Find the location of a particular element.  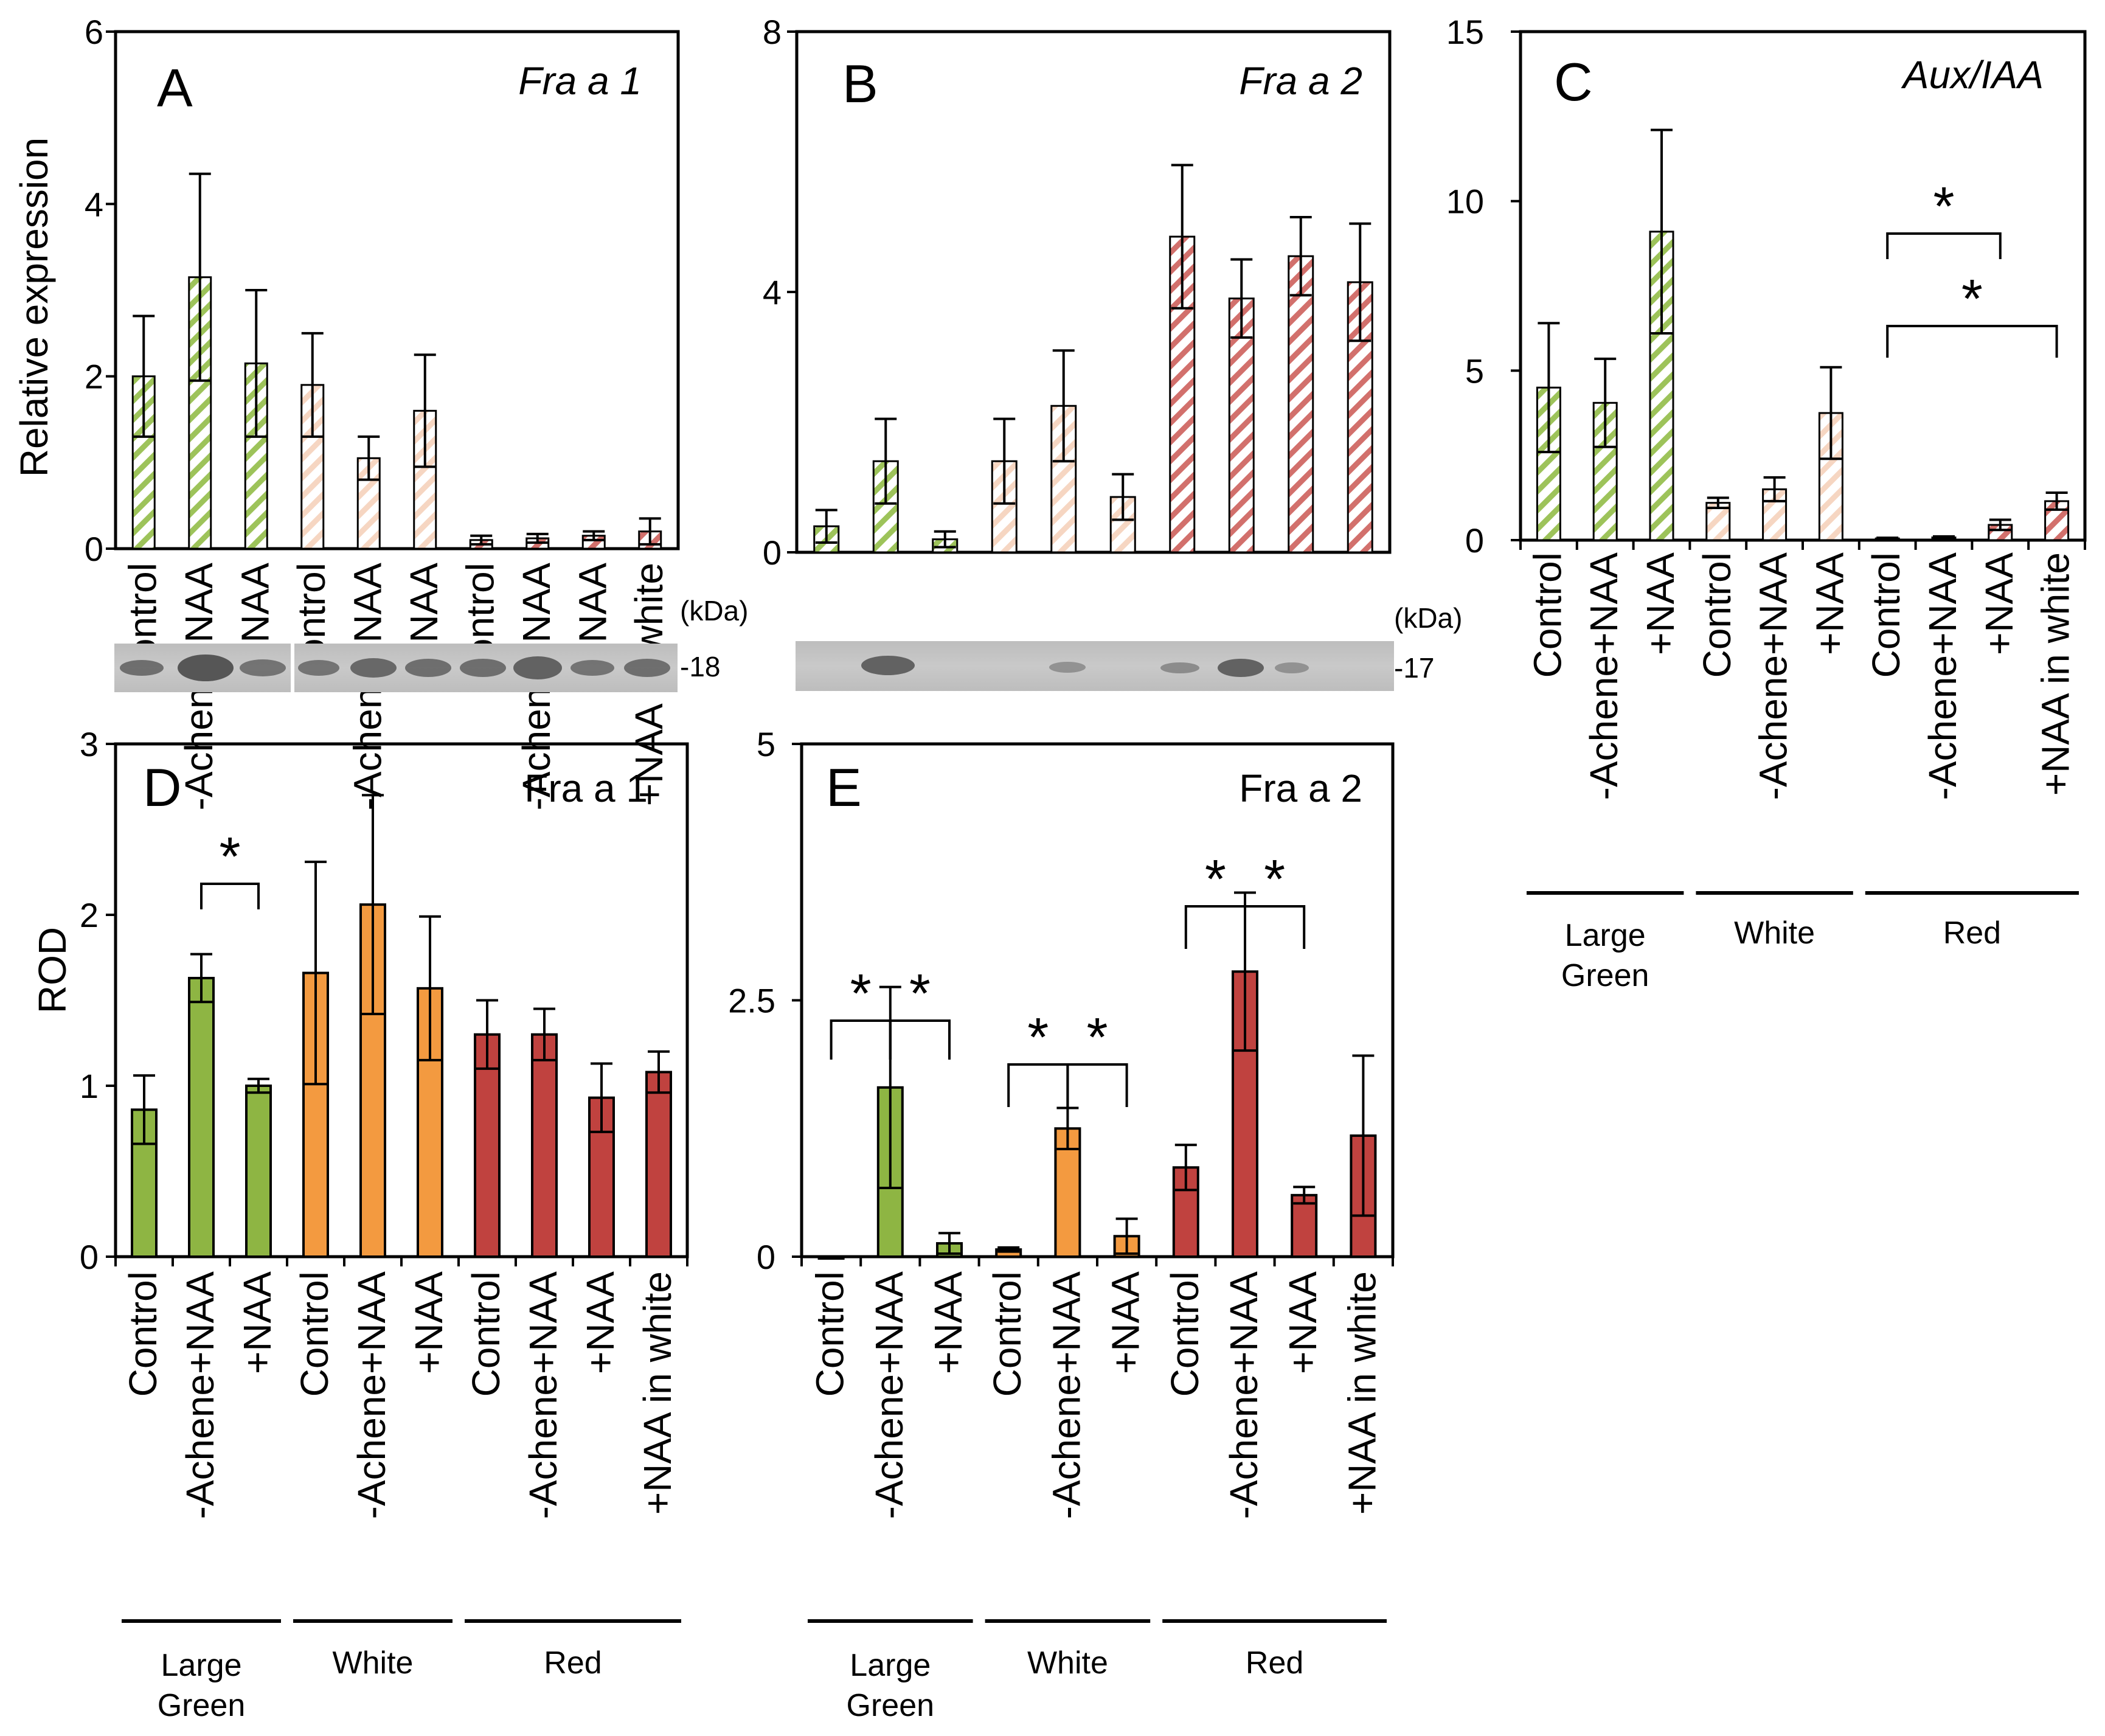

y-tick-label: 15 is located at coordinates (1465, 32).